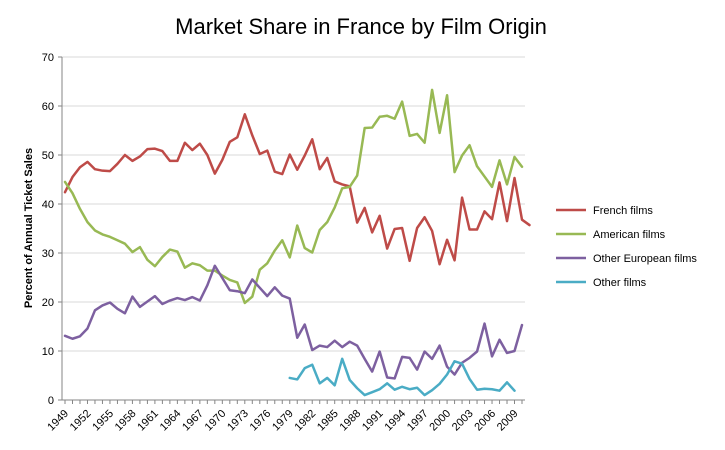 The image size is (725, 450). What do you see at coordinates (402, 377) in the screenshot?
I see `series-line-other-films` at bounding box center [402, 377].